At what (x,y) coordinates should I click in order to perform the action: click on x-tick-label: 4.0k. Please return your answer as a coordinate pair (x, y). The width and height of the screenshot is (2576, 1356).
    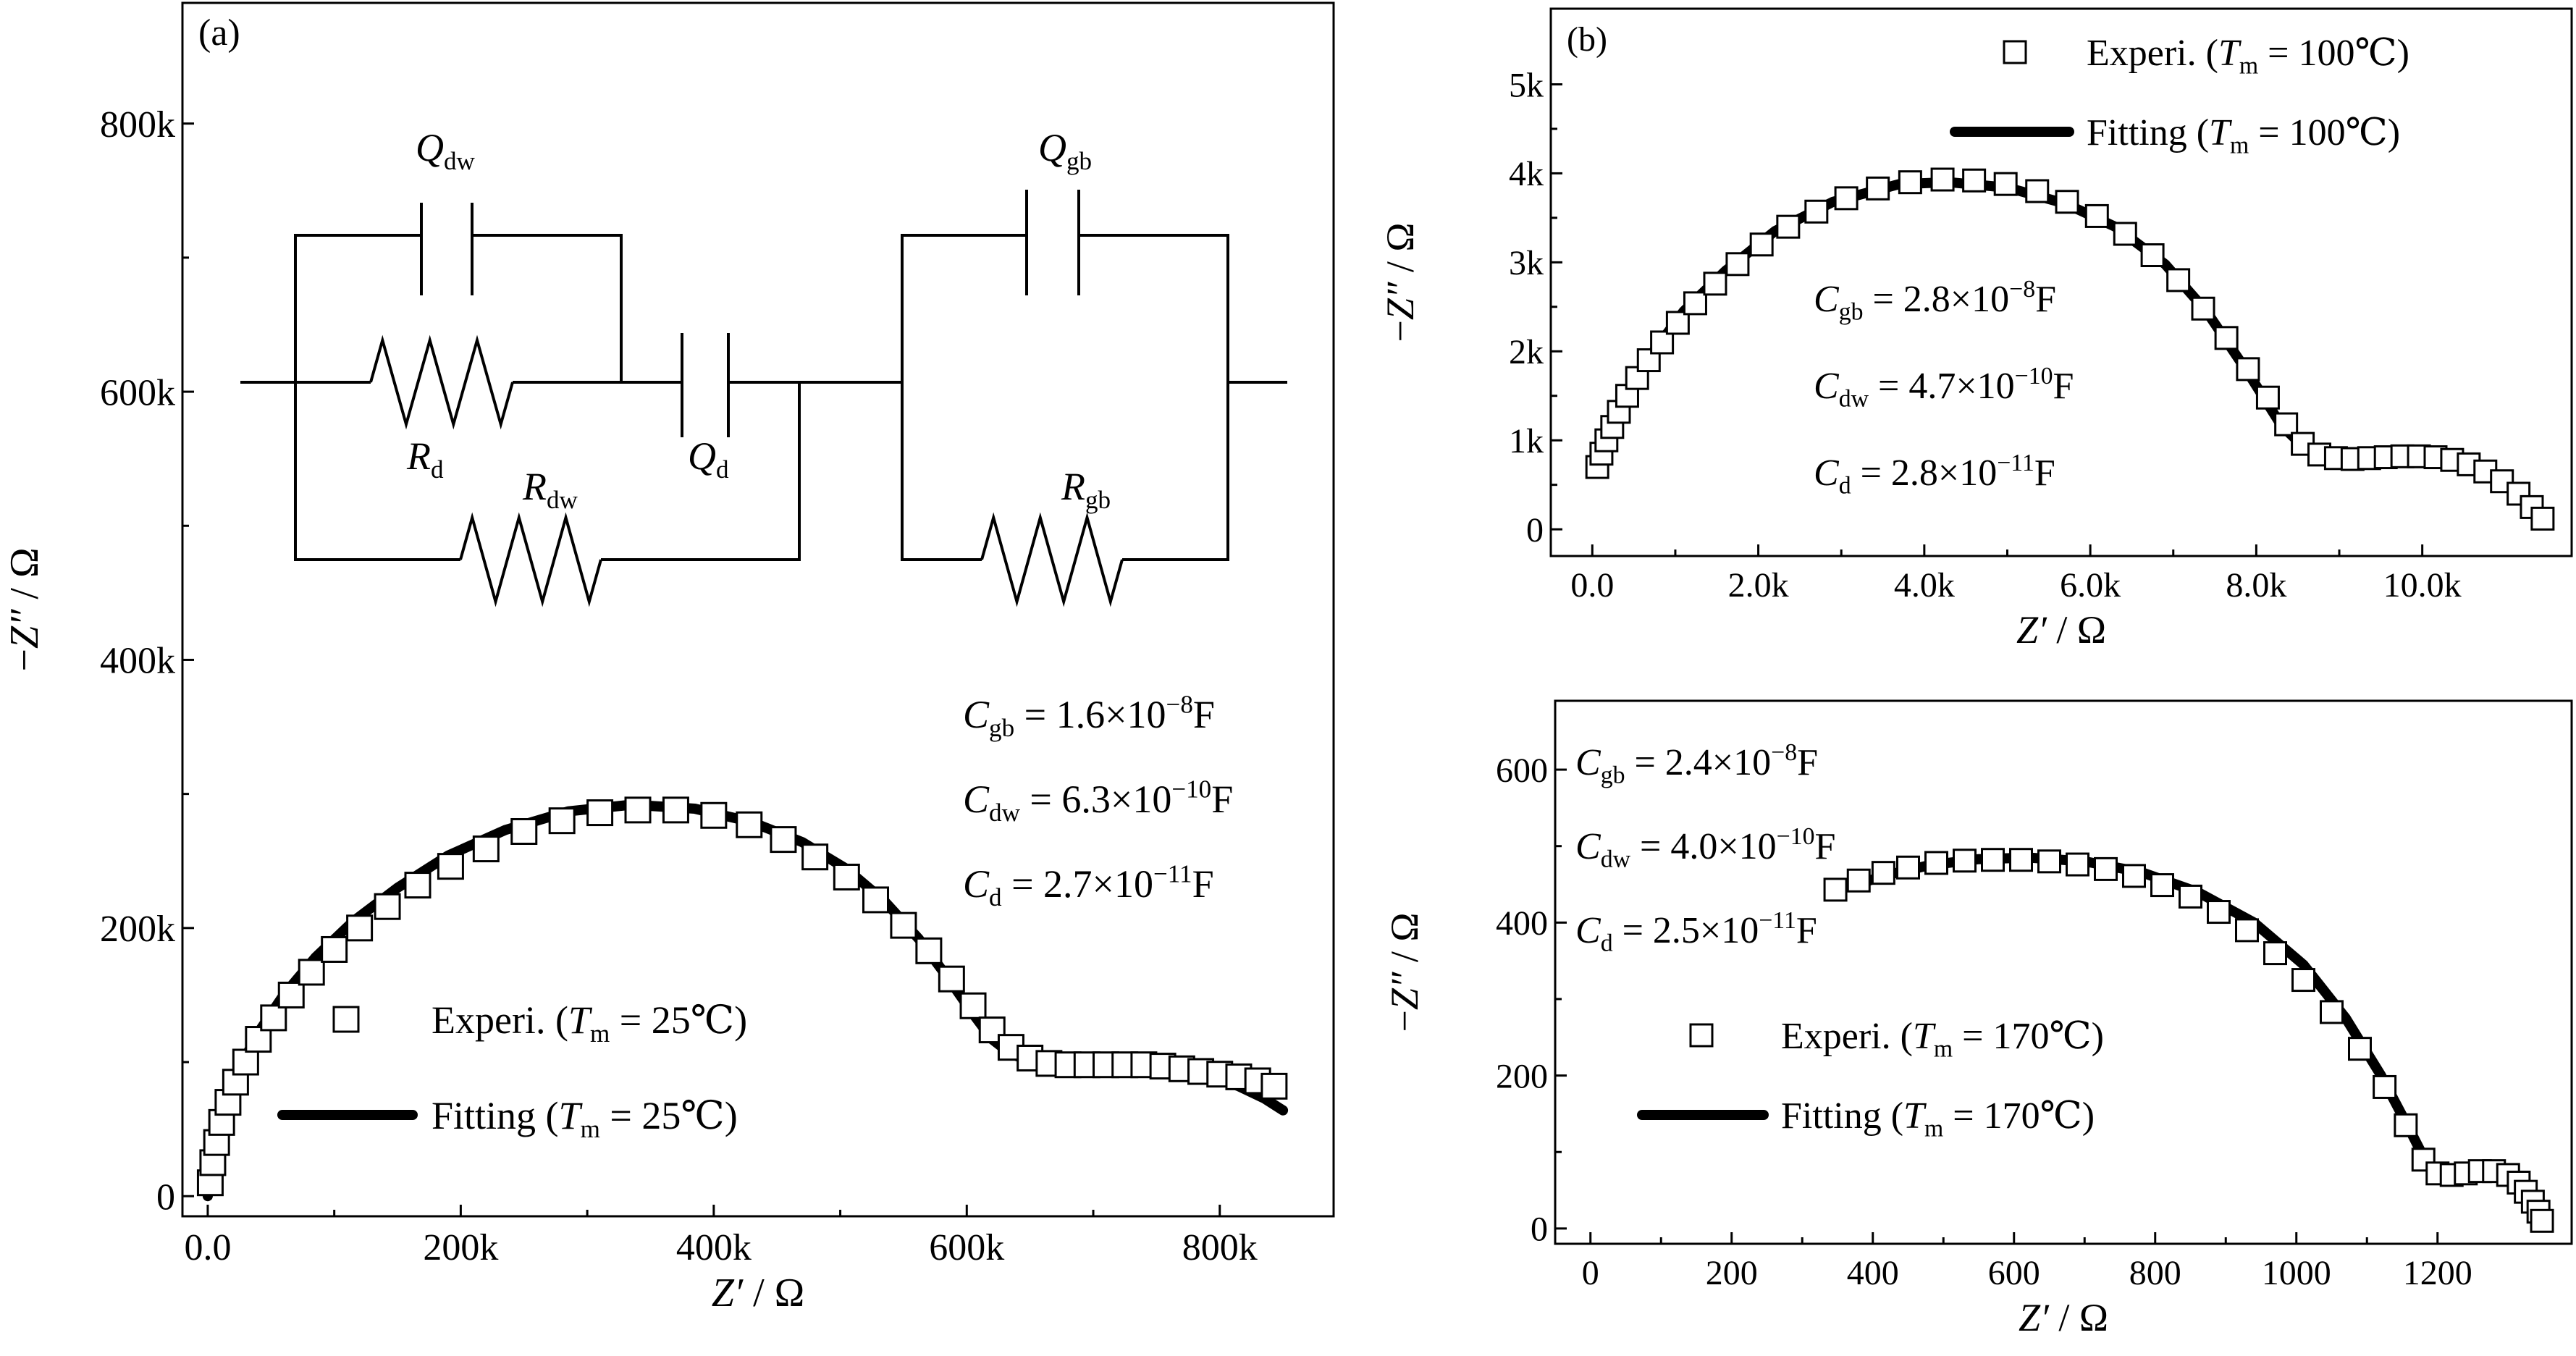
    Looking at the image, I should click on (1924, 585).